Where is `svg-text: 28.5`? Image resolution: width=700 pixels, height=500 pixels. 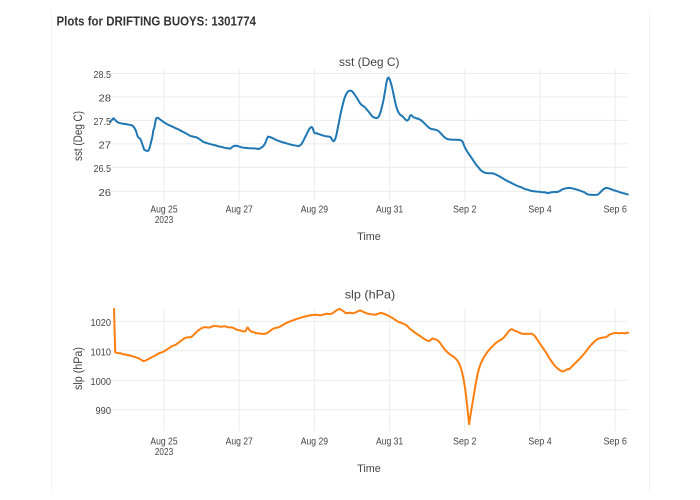
svg-text: 28.5 is located at coordinates (103, 75).